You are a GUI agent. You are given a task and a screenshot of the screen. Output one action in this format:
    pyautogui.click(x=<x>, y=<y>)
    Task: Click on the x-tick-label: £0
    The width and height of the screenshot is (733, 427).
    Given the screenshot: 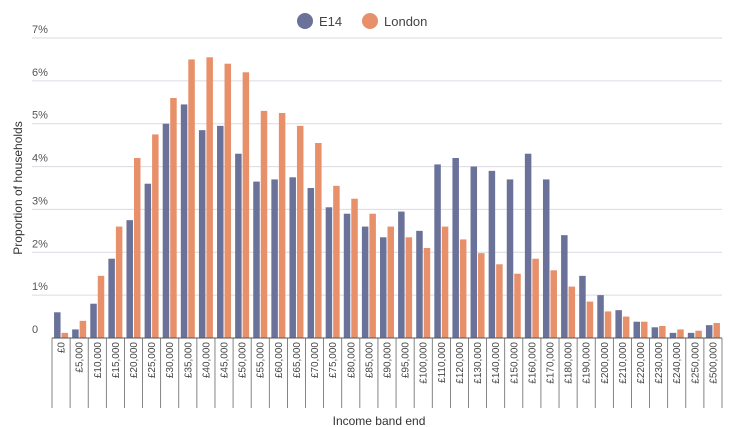 What is the action you would take?
    pyautogui.click(x=62, y=348)
    